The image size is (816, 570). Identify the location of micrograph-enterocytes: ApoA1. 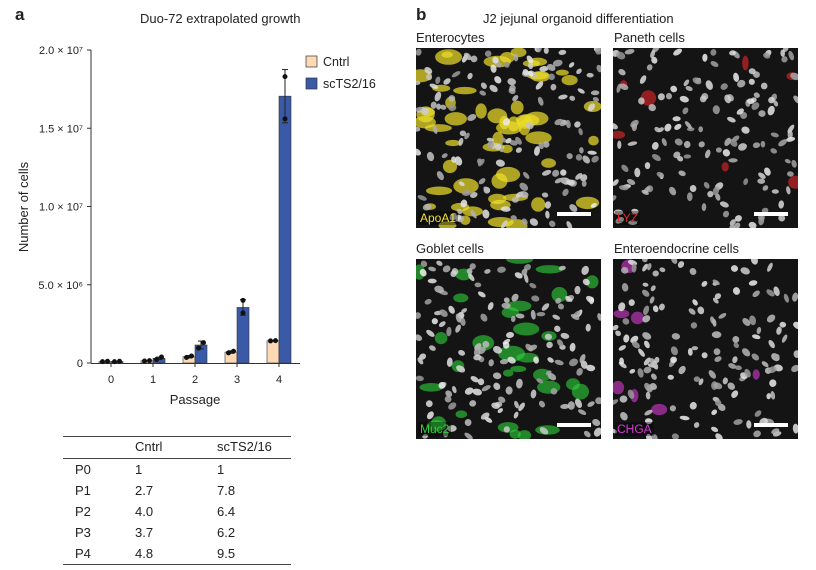
(508, 138).